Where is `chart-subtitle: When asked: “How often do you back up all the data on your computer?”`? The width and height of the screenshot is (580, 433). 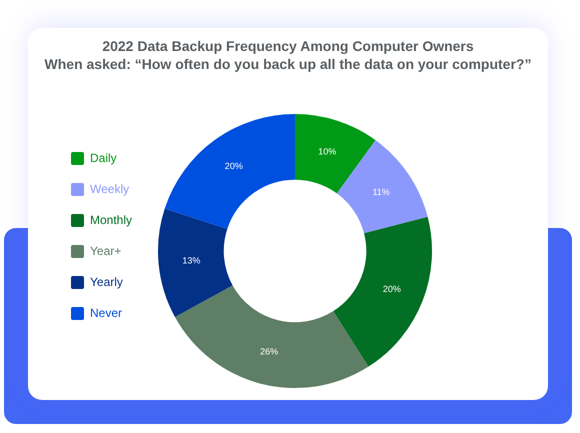 chart-subtitle: When asked: “How often do you back up all the data on your computer?” is located at coordinates (288, 64).